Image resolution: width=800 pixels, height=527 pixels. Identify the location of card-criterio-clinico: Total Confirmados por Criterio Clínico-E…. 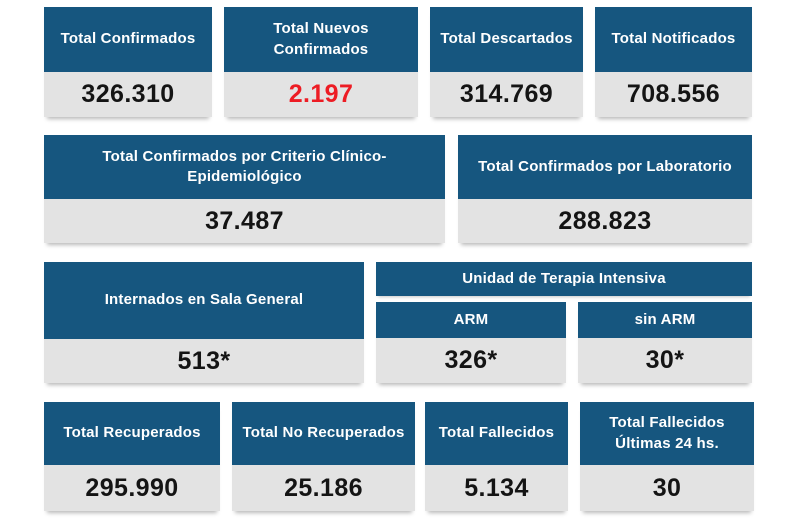
(244, 189).